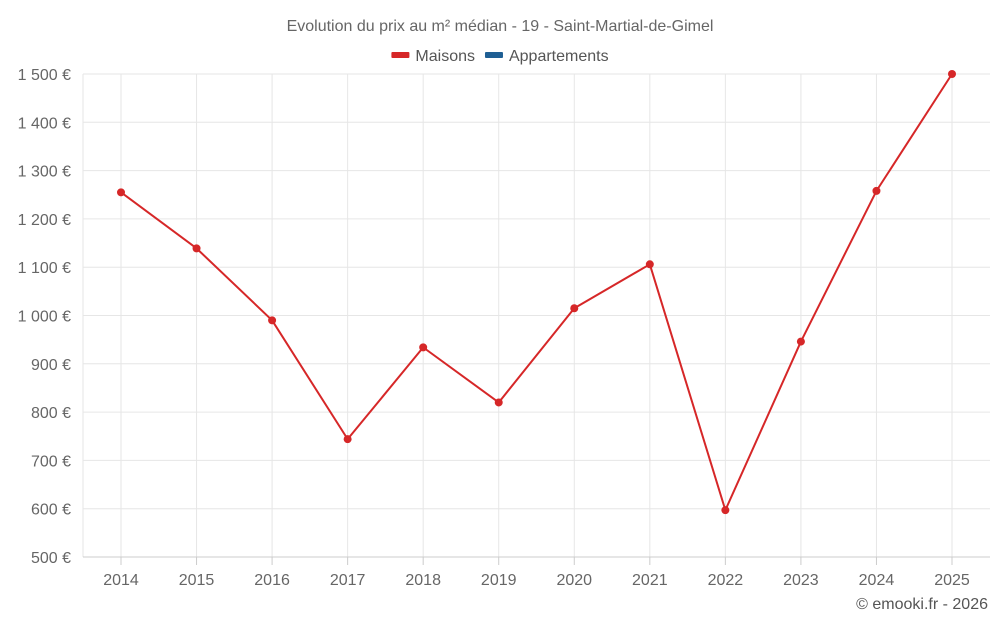  I want to click on legend-item-appartements: Appartements, so click(546, 56).